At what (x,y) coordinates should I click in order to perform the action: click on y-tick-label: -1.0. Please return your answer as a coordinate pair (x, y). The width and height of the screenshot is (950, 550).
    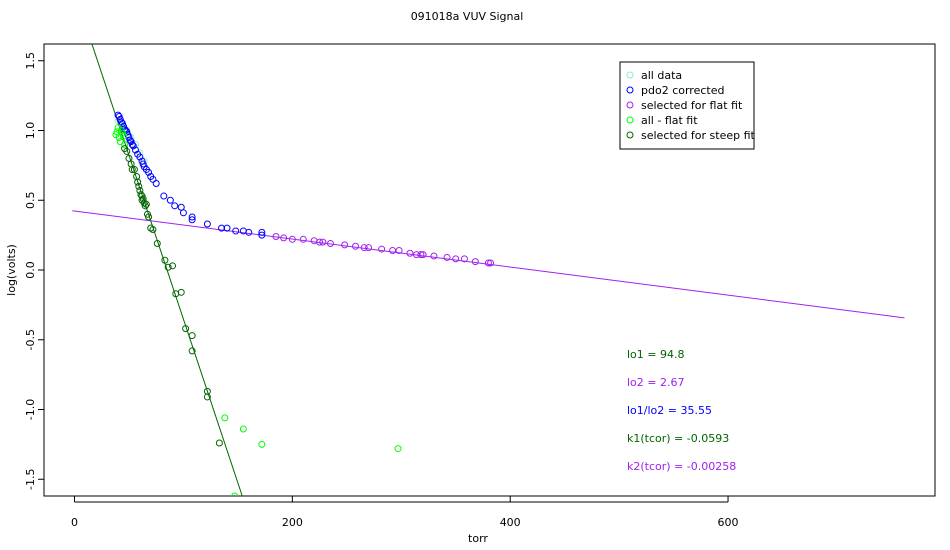
    Looking at the image, I should click on (30, 409).